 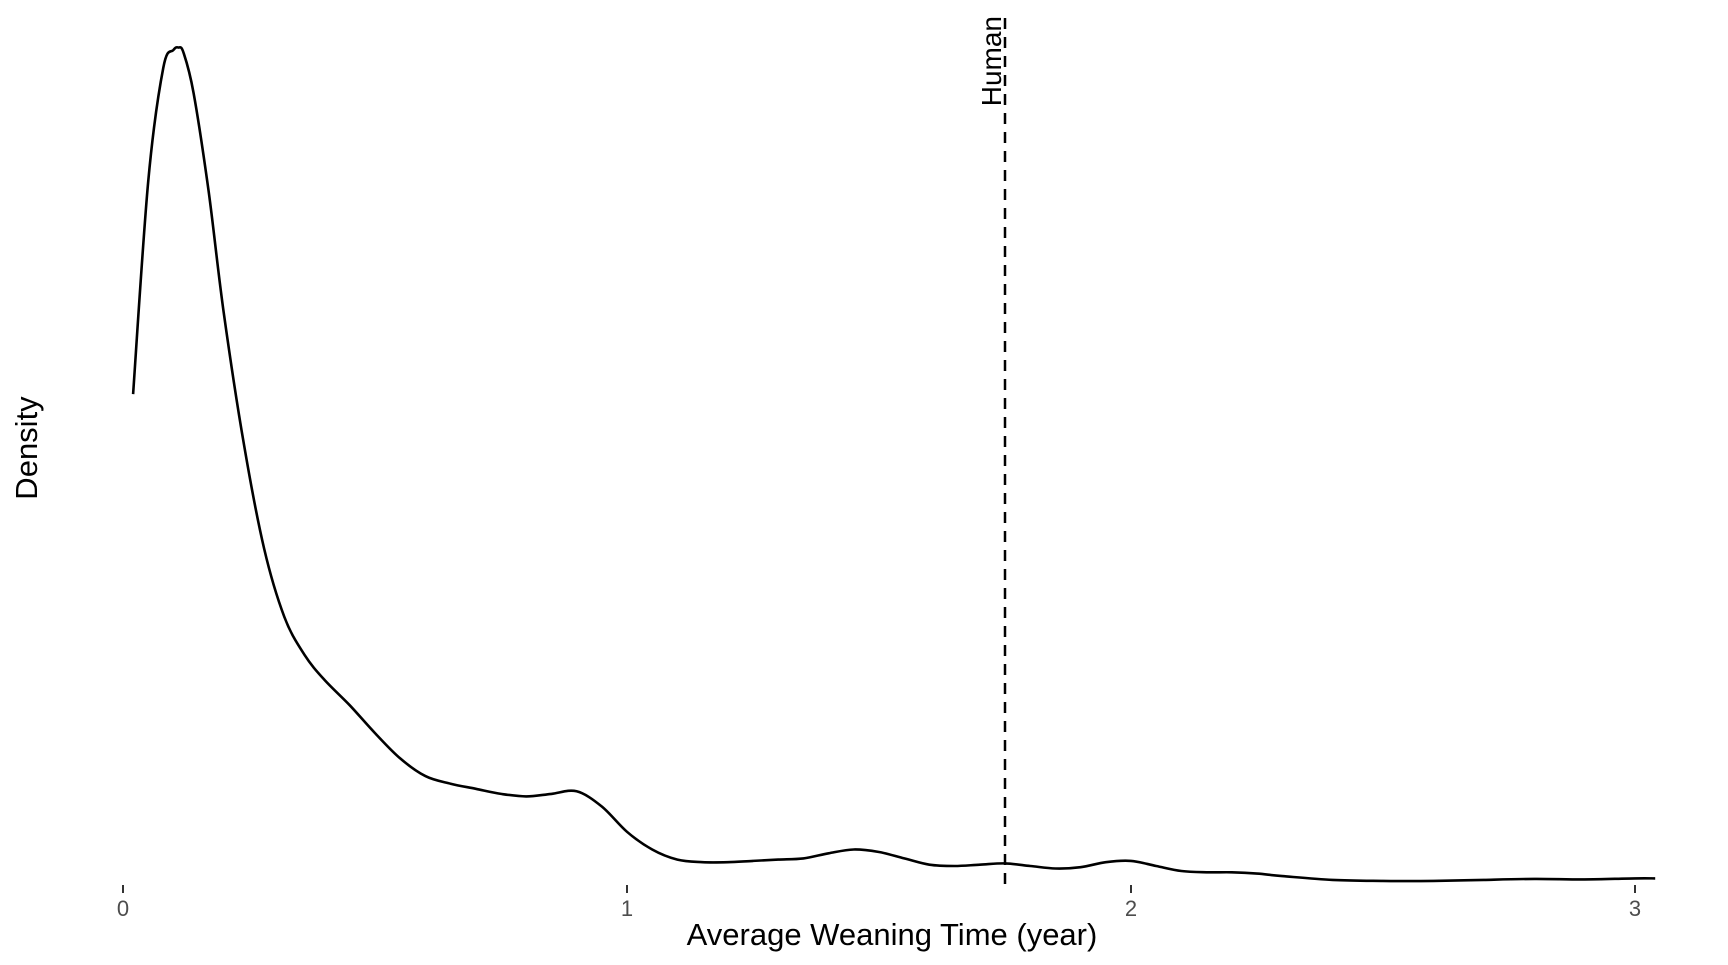 What do you see at coordinates (26, 448) in the screenshot?
I see `y-axis-title: Density` at bounding box center [26, 448].